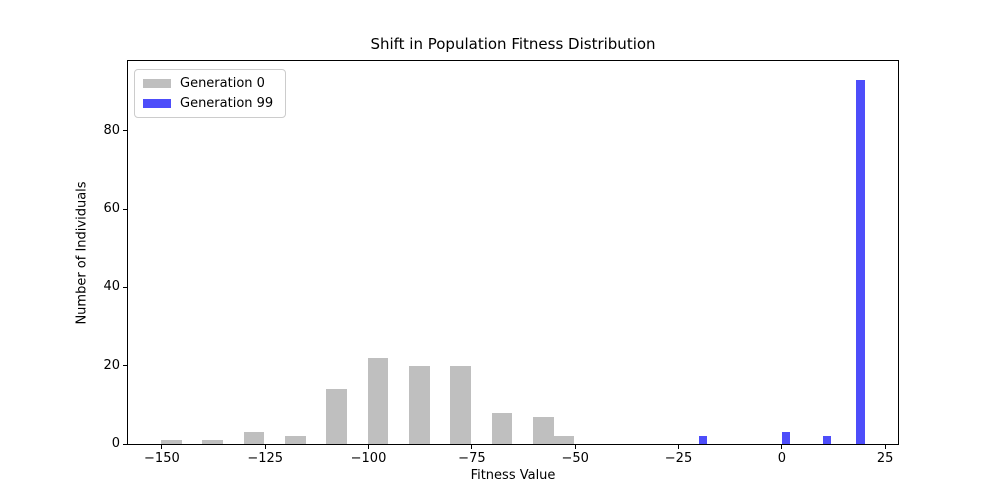 The width and height of the screenshot is (1000, 500). Describe the element at coordinates (575, 458) in the screenshot. I see `x-tick-label: −50` at that location.